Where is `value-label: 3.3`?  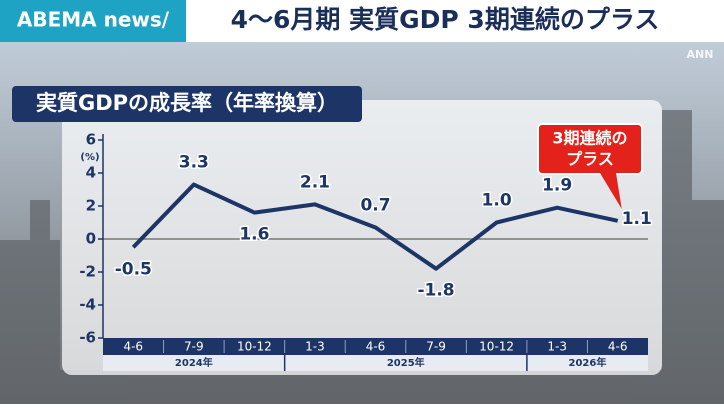
value-label: 3.3 is located at coordinates (194, 163).